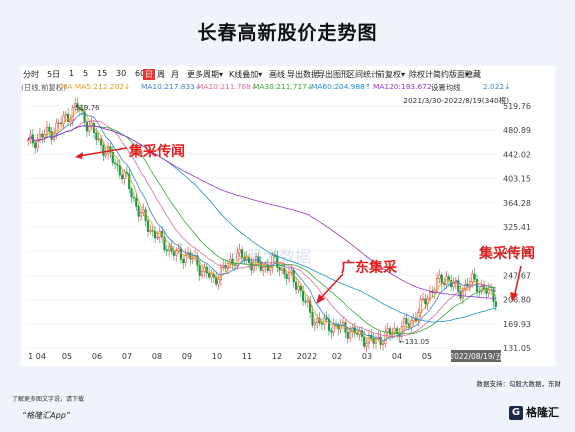  Describe the element at coordinates (497, 86) in the screenshot. I see `legend-item-8: 2.022↓` at that location.